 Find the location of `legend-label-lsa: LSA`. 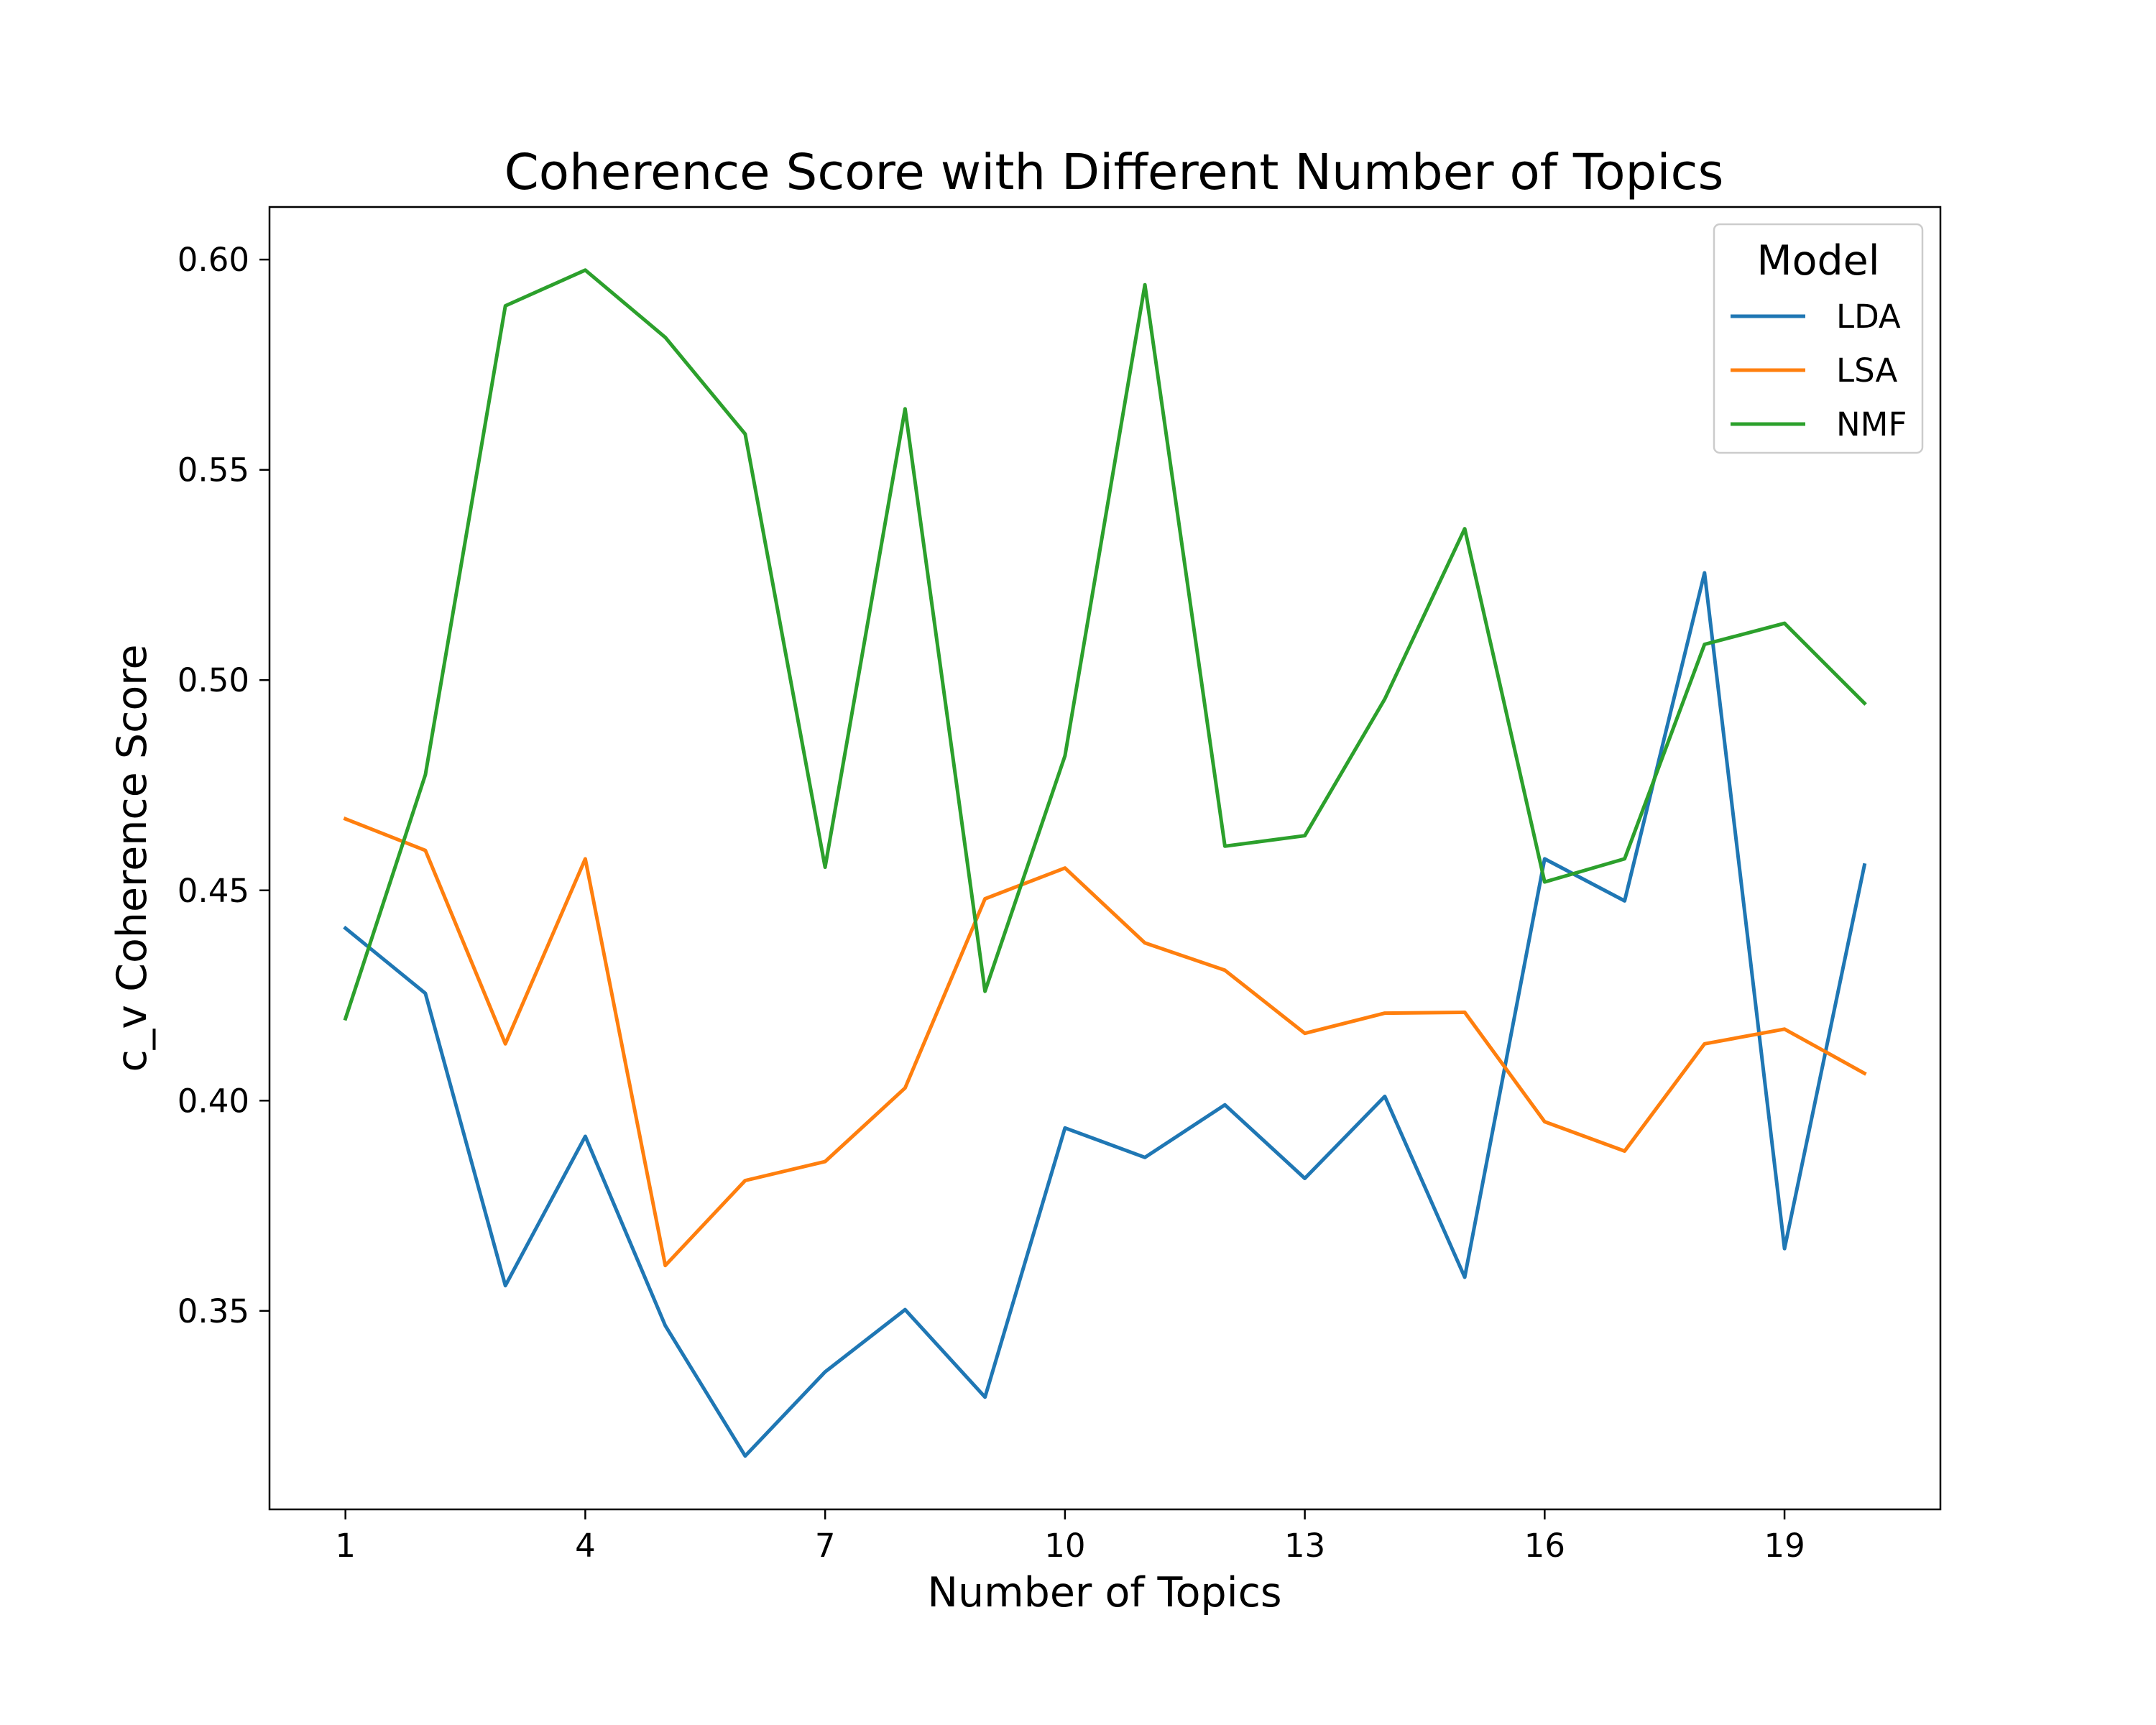

legend-label-lsa: LSA is located at coordinates (1866, 370).